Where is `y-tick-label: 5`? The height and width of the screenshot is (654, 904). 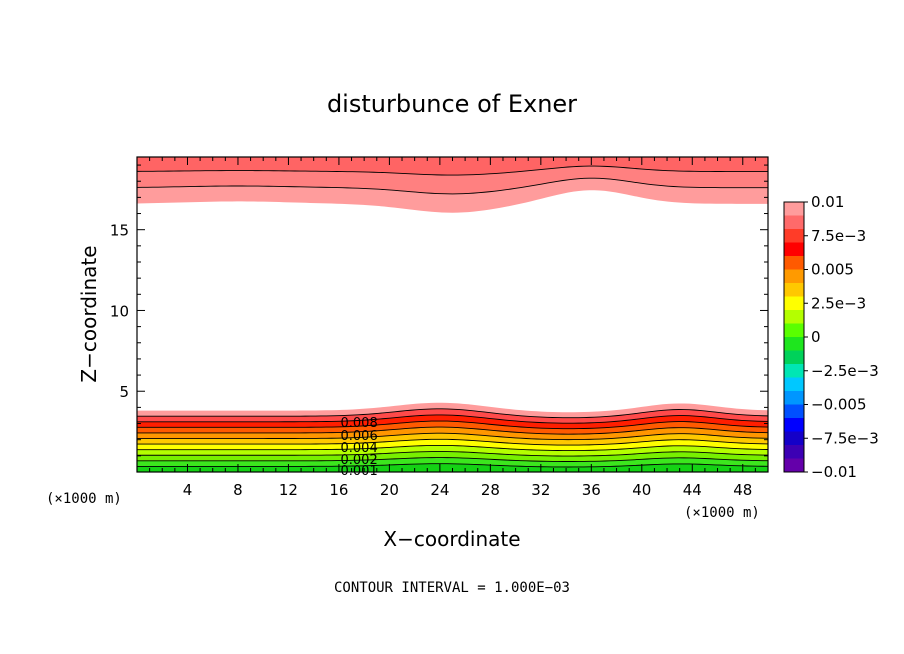 y-tick-label: 5 is located at coordinates (124, 392).